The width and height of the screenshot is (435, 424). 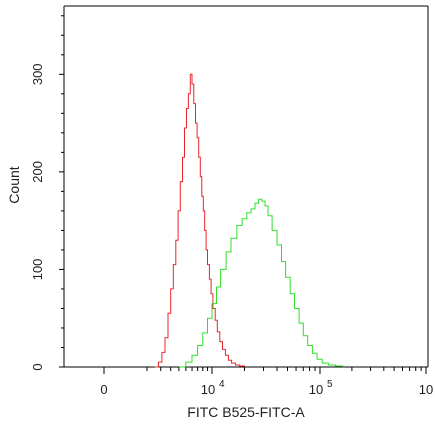 What do you see at coordinates (14, 184) in the screenshot?
I see `y-axis-title: Count` at bounding box center [14, 184].